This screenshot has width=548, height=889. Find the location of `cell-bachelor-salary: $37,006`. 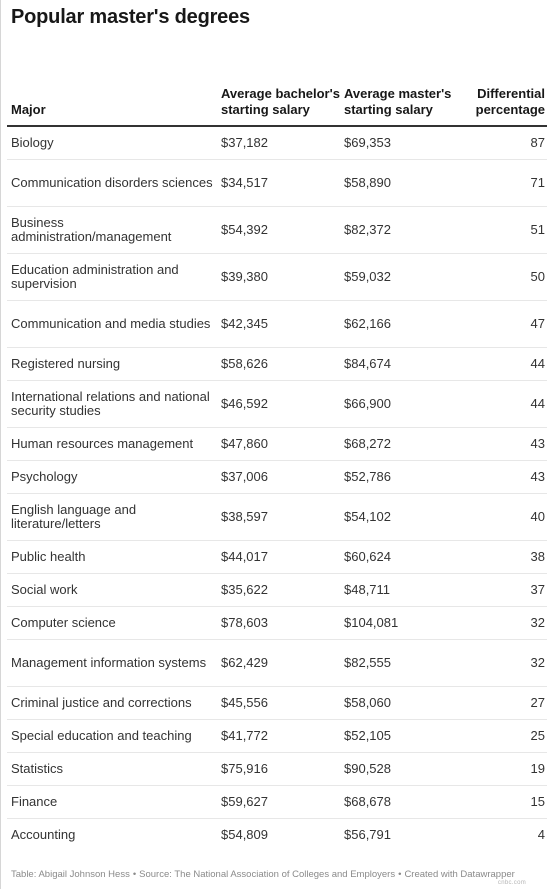

cell-bachelor-salary: $37,006 is located at coordinates (278, 477).